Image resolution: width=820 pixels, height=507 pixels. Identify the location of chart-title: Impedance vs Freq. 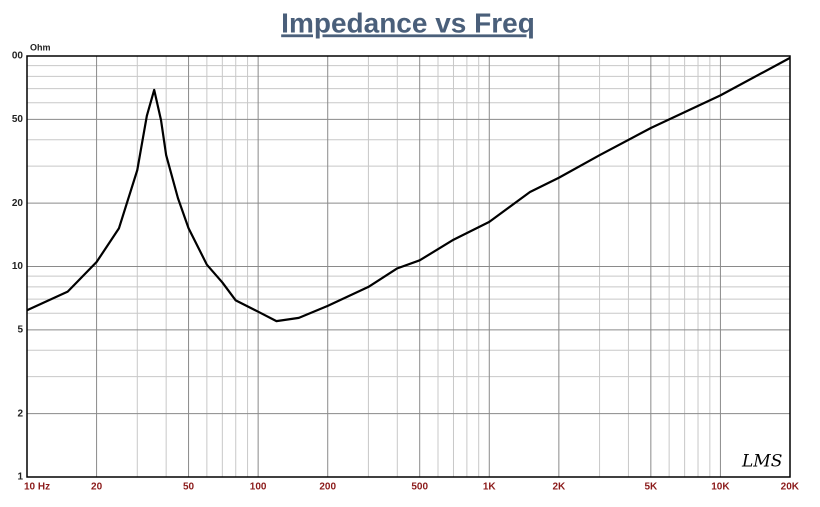
(408, 22).